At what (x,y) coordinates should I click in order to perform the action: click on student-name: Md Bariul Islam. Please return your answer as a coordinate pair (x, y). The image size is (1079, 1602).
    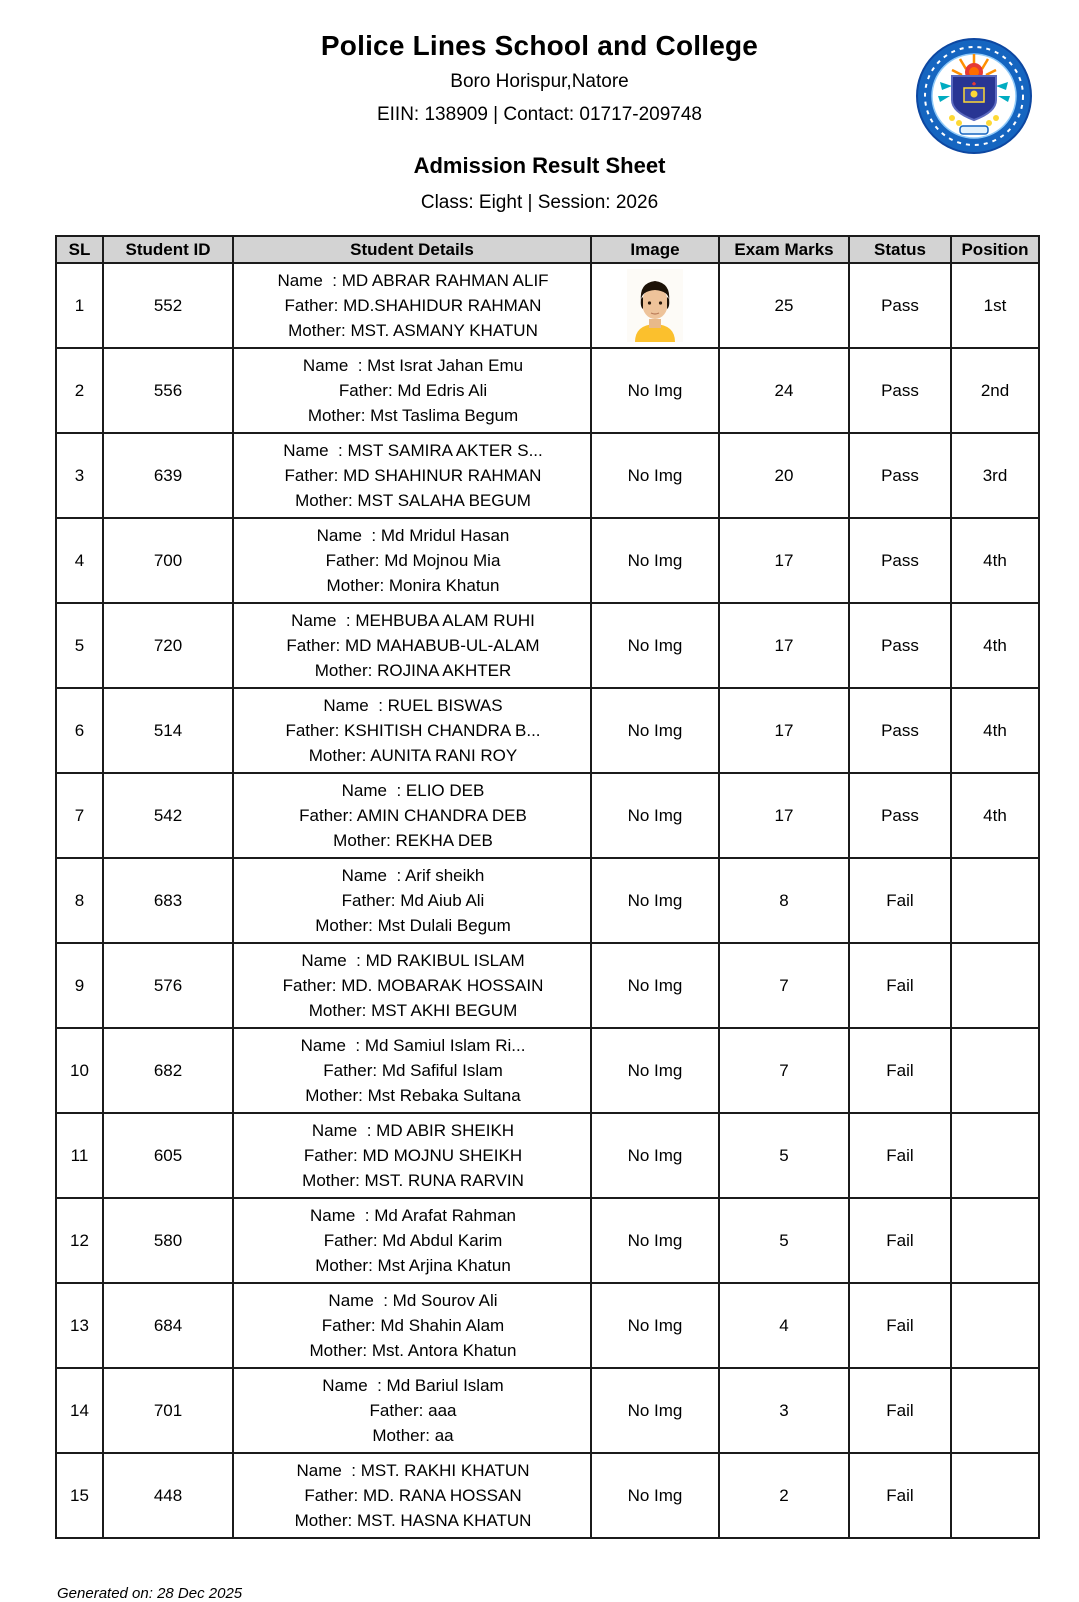
    Looking at the image, I should click on (445, 1385).